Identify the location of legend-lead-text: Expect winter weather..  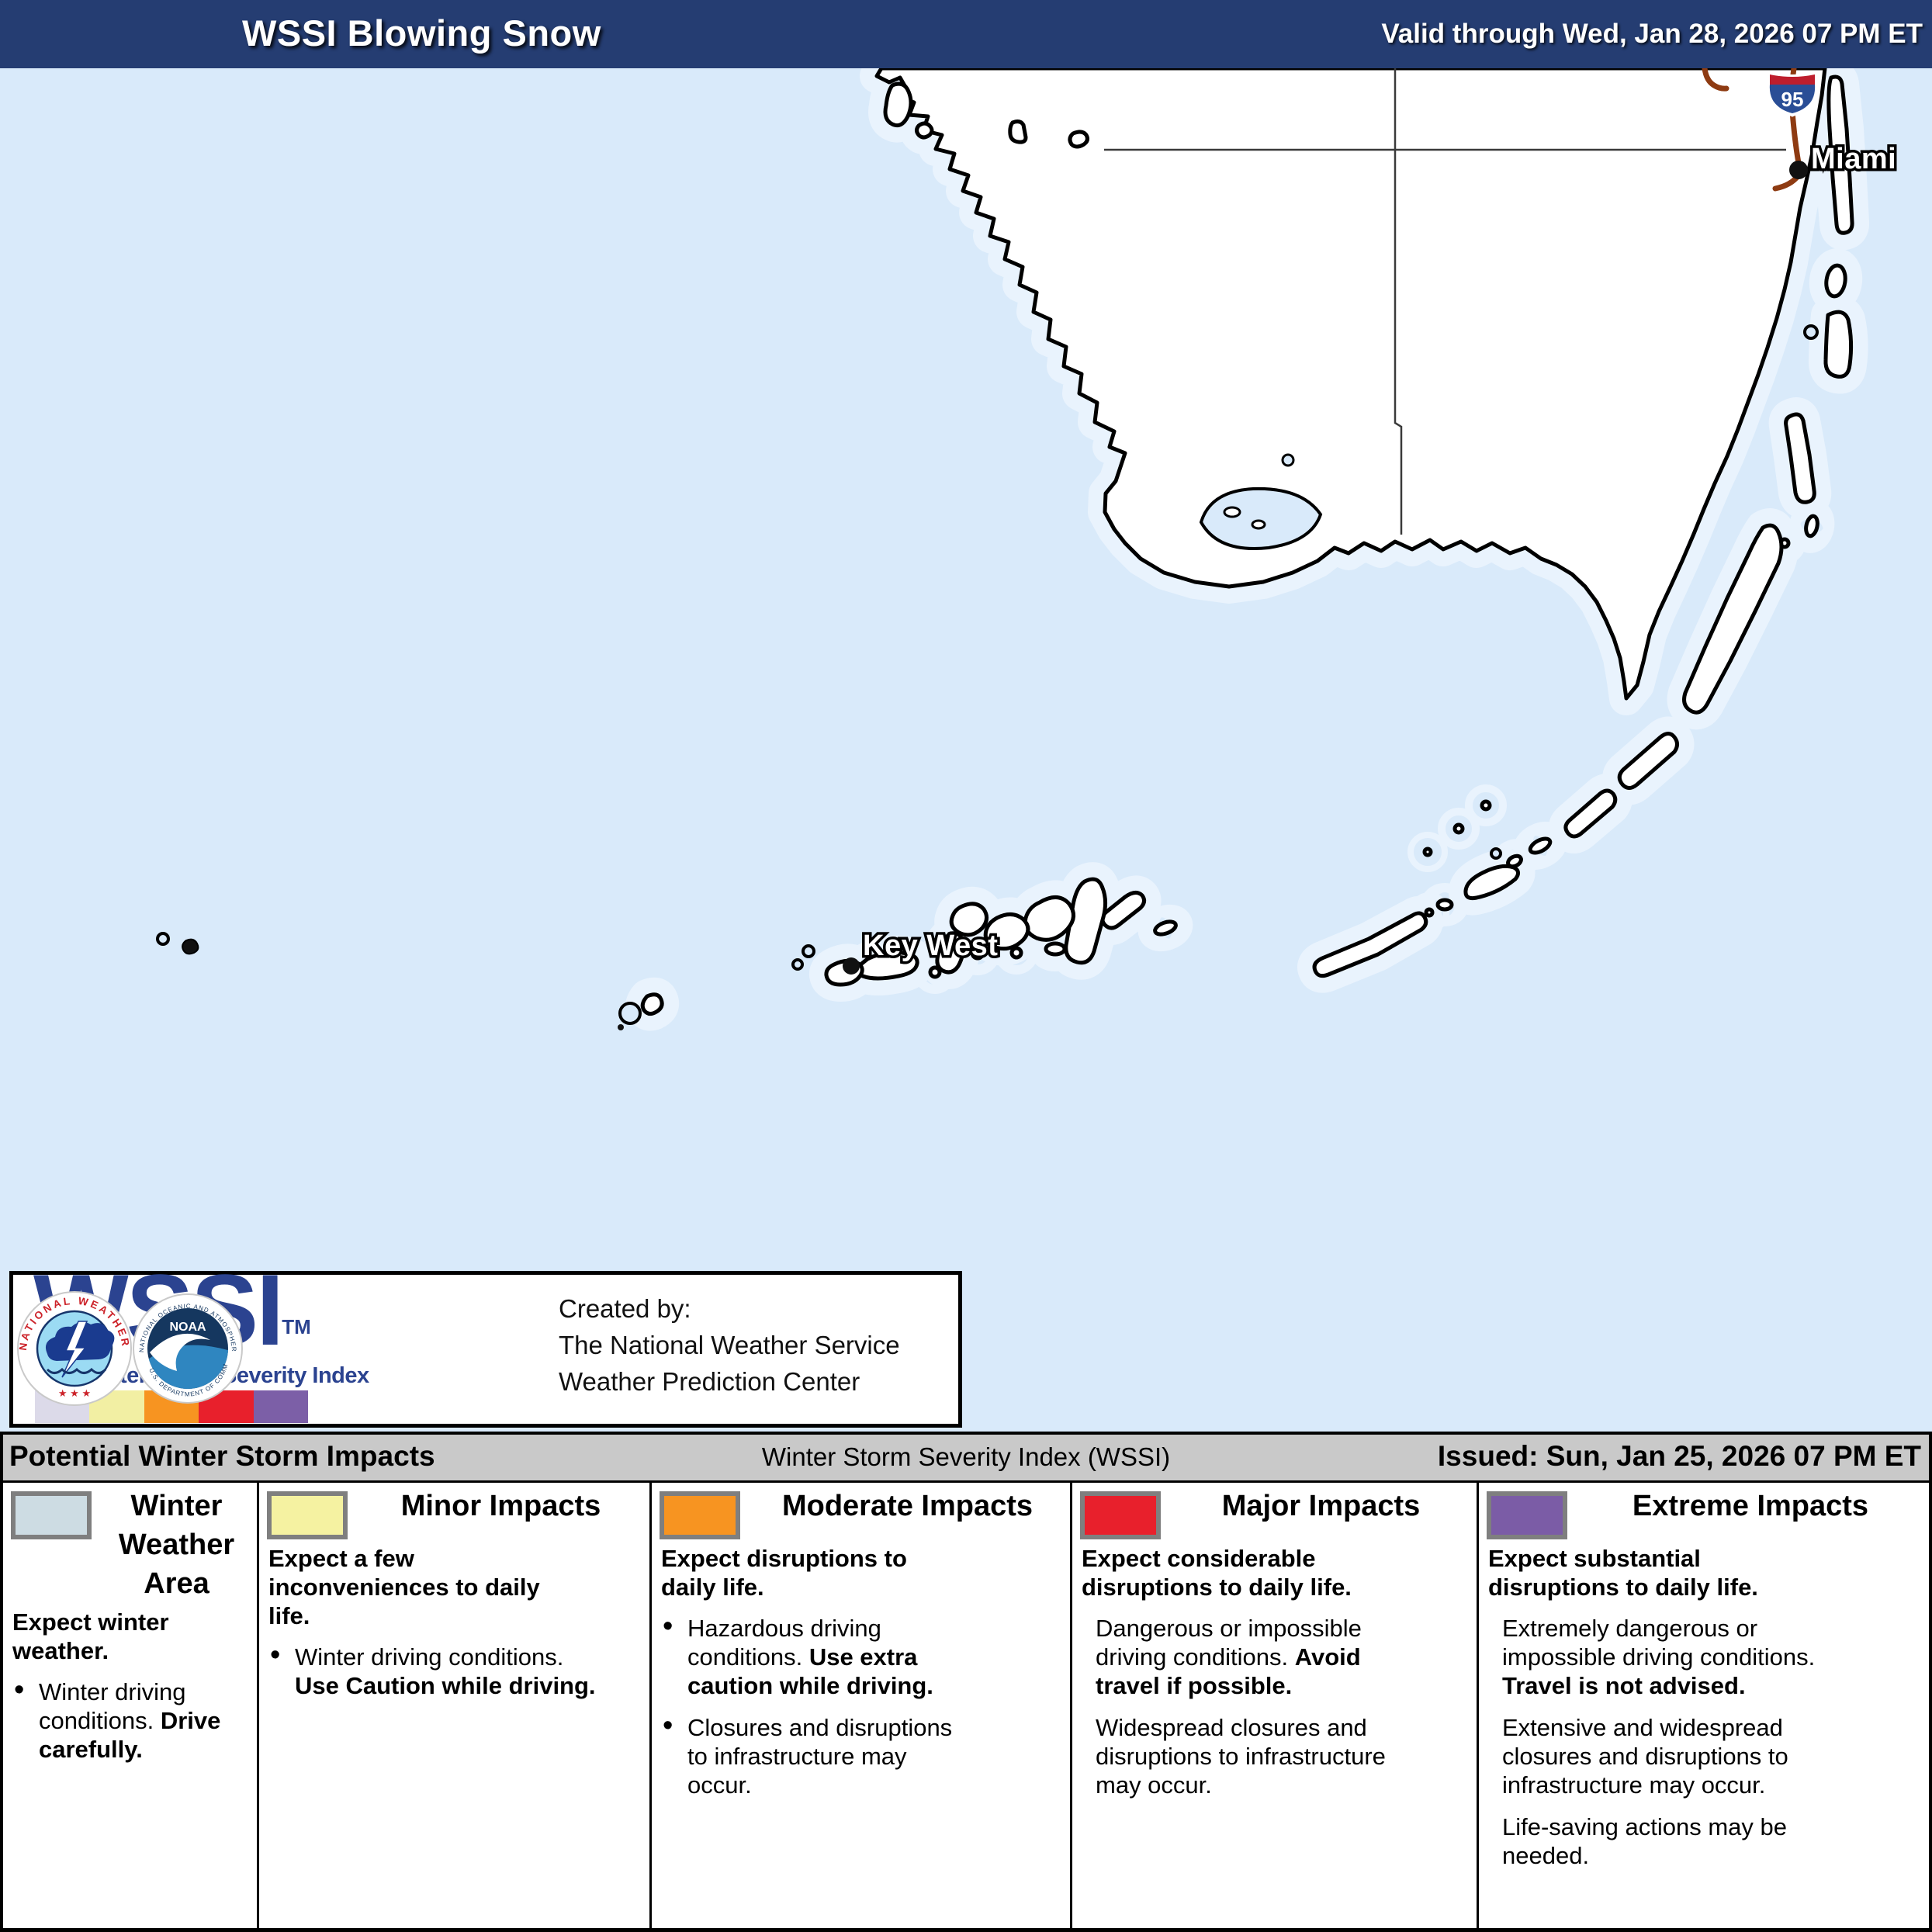
(90, 1636).